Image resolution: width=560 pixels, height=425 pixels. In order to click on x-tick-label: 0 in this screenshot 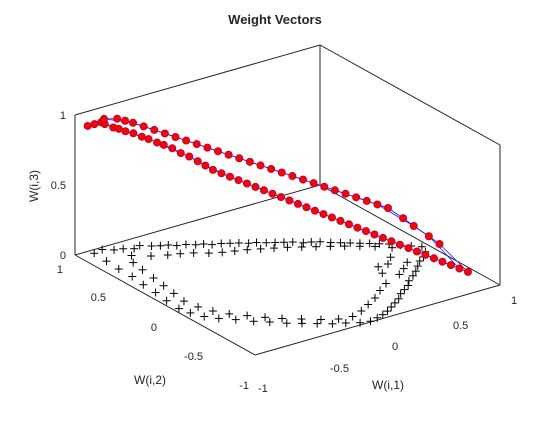, I will do `click(395, 347)`.